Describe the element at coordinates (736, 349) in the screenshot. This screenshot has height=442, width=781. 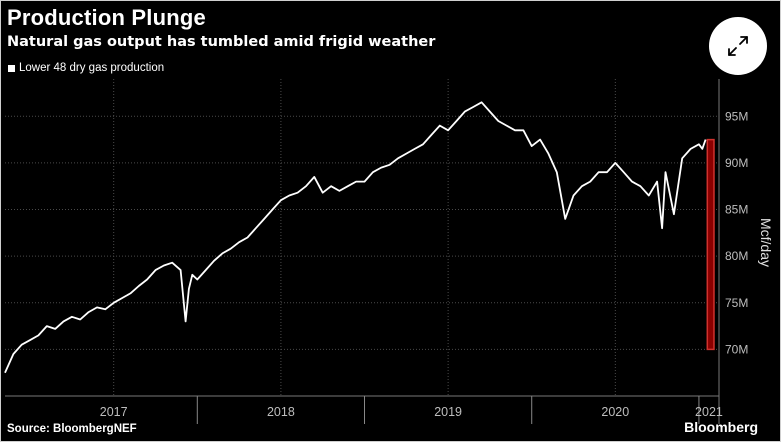
I see `y-tick-label: 70M` at that location.